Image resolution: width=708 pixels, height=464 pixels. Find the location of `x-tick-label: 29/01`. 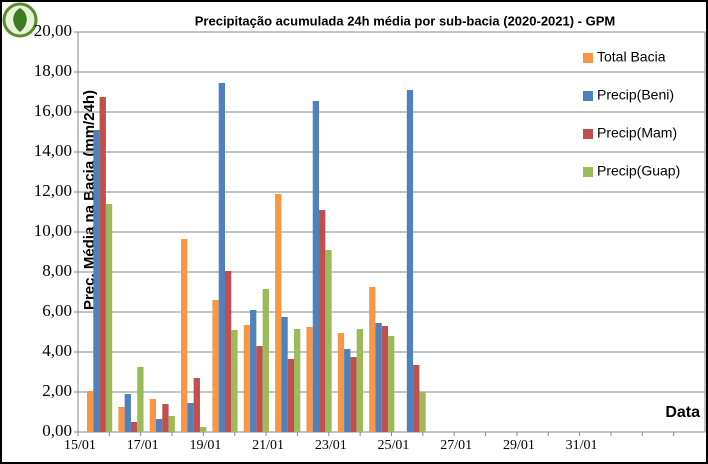

x-tick-label: 29/01 is located at coordinates (519, 445).